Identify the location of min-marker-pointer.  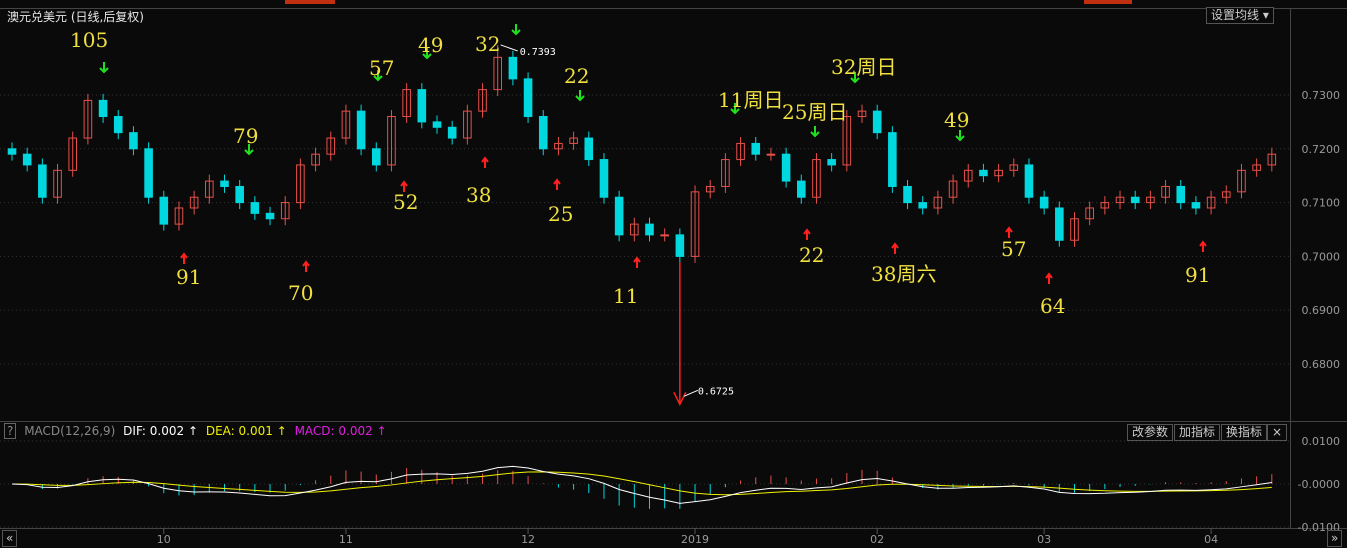
(691, 393).